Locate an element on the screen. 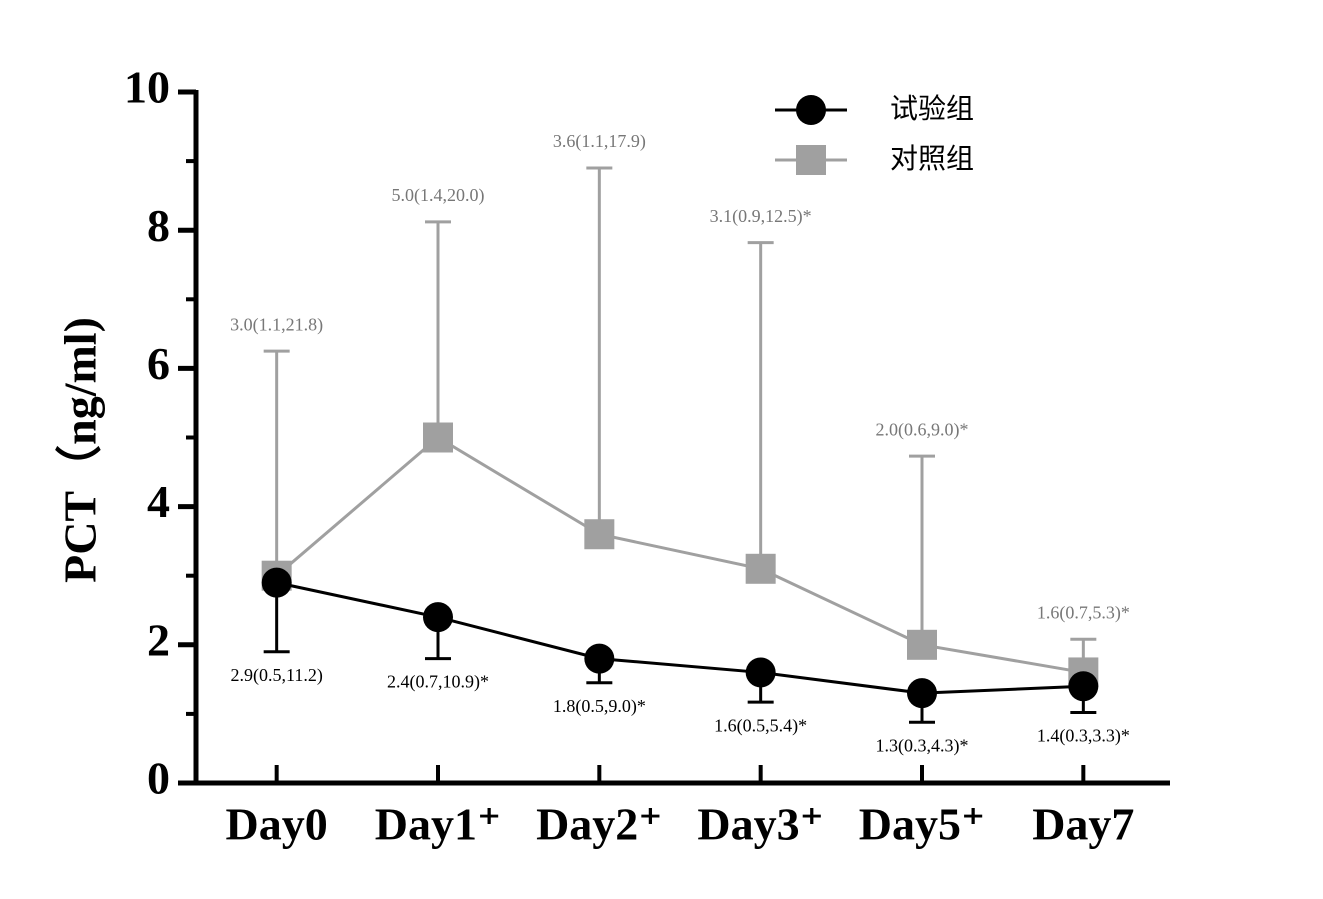  data-label: 1.6(0.7,5.3)* is located at coordinates (1083, 612).